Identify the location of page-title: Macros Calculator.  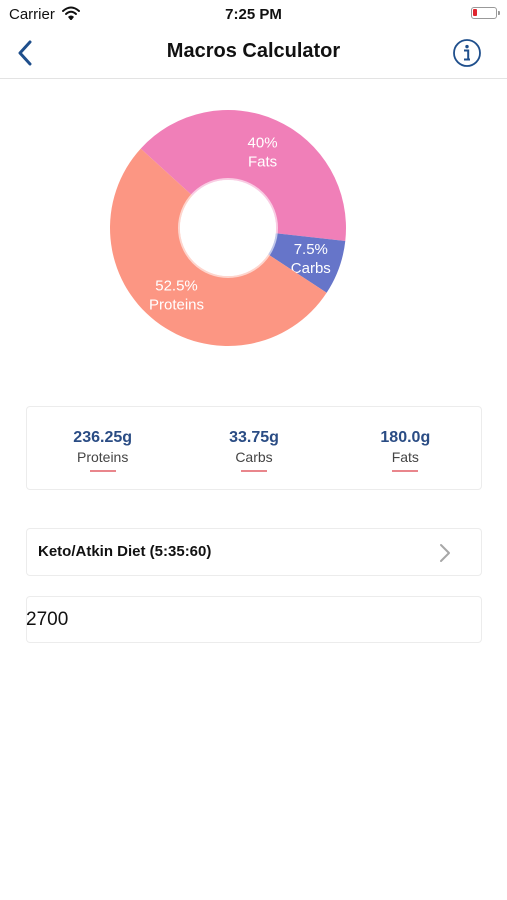
(253, 51).